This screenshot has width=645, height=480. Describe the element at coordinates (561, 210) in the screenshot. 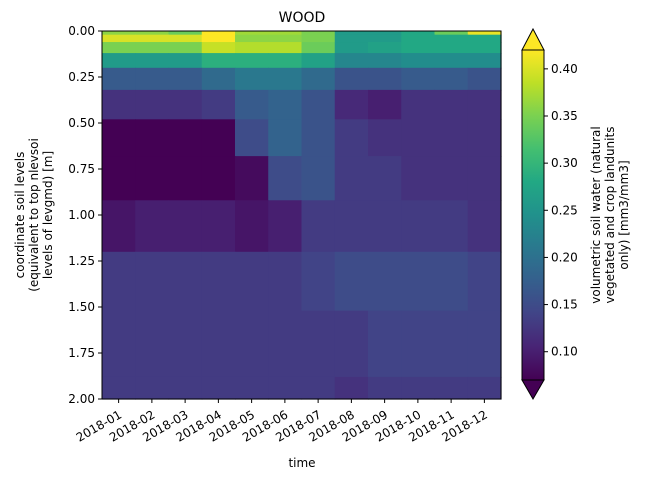

I see `colorbar-ticks: 0.10 0.15 0.20 0.25 0.30 0.35 0.40` at that location.